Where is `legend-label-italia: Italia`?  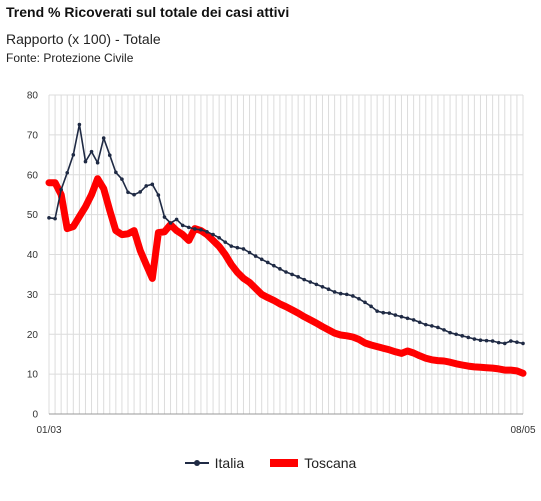
legend-label-italia: Italia is located at coordinates (229, 463).